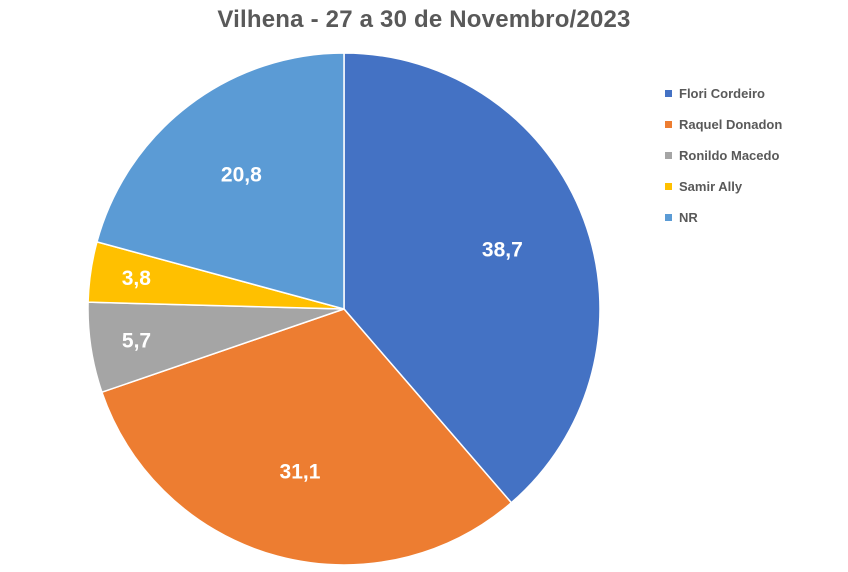  What do you see at coordinates (502, 250) in the screenshot?
I see `data-label-flori-cordeiro: 38,7` at bounding box center [502, 250].